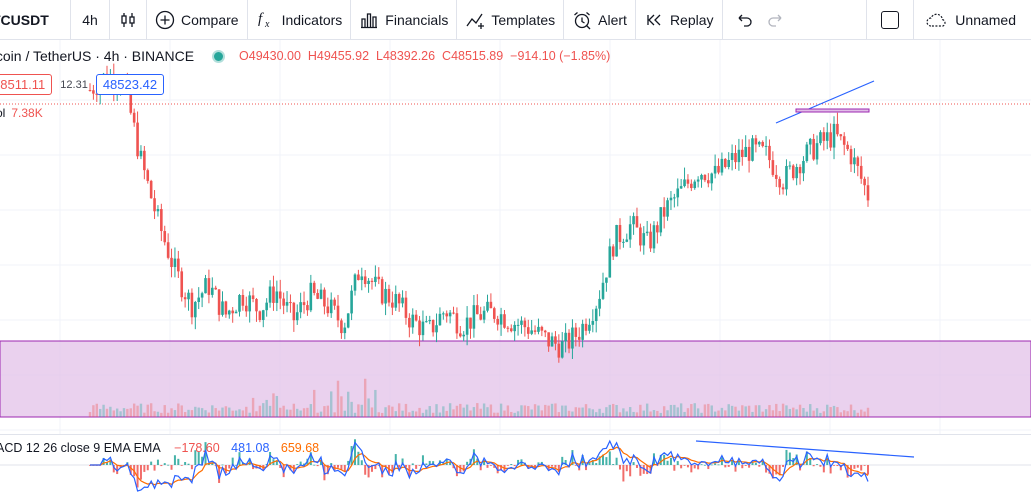 The height and width of the screenshot is (504, 1031). Describe the element at coordinates (523, 19) in the screenshot. I see `templates-label: Templates` at that location.